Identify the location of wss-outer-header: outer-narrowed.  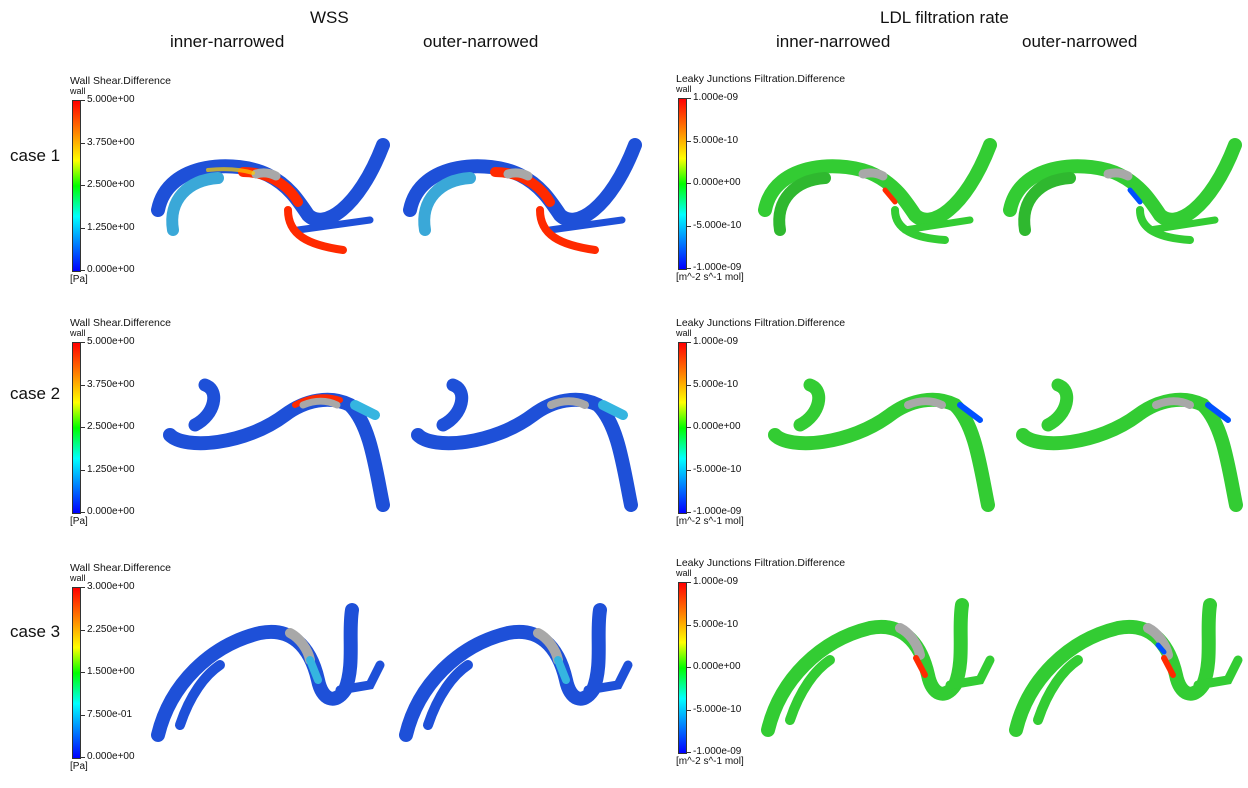
(481, 41).